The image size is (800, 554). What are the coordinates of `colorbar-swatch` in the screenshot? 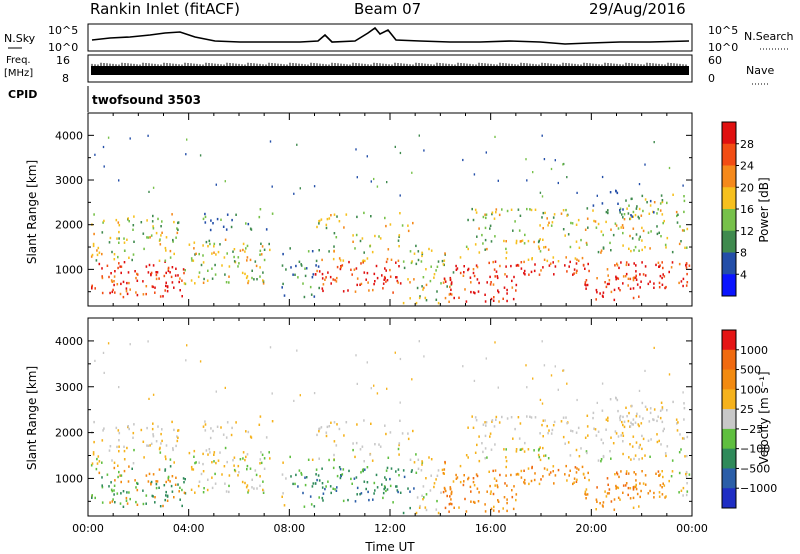 It's located at (729, 220).